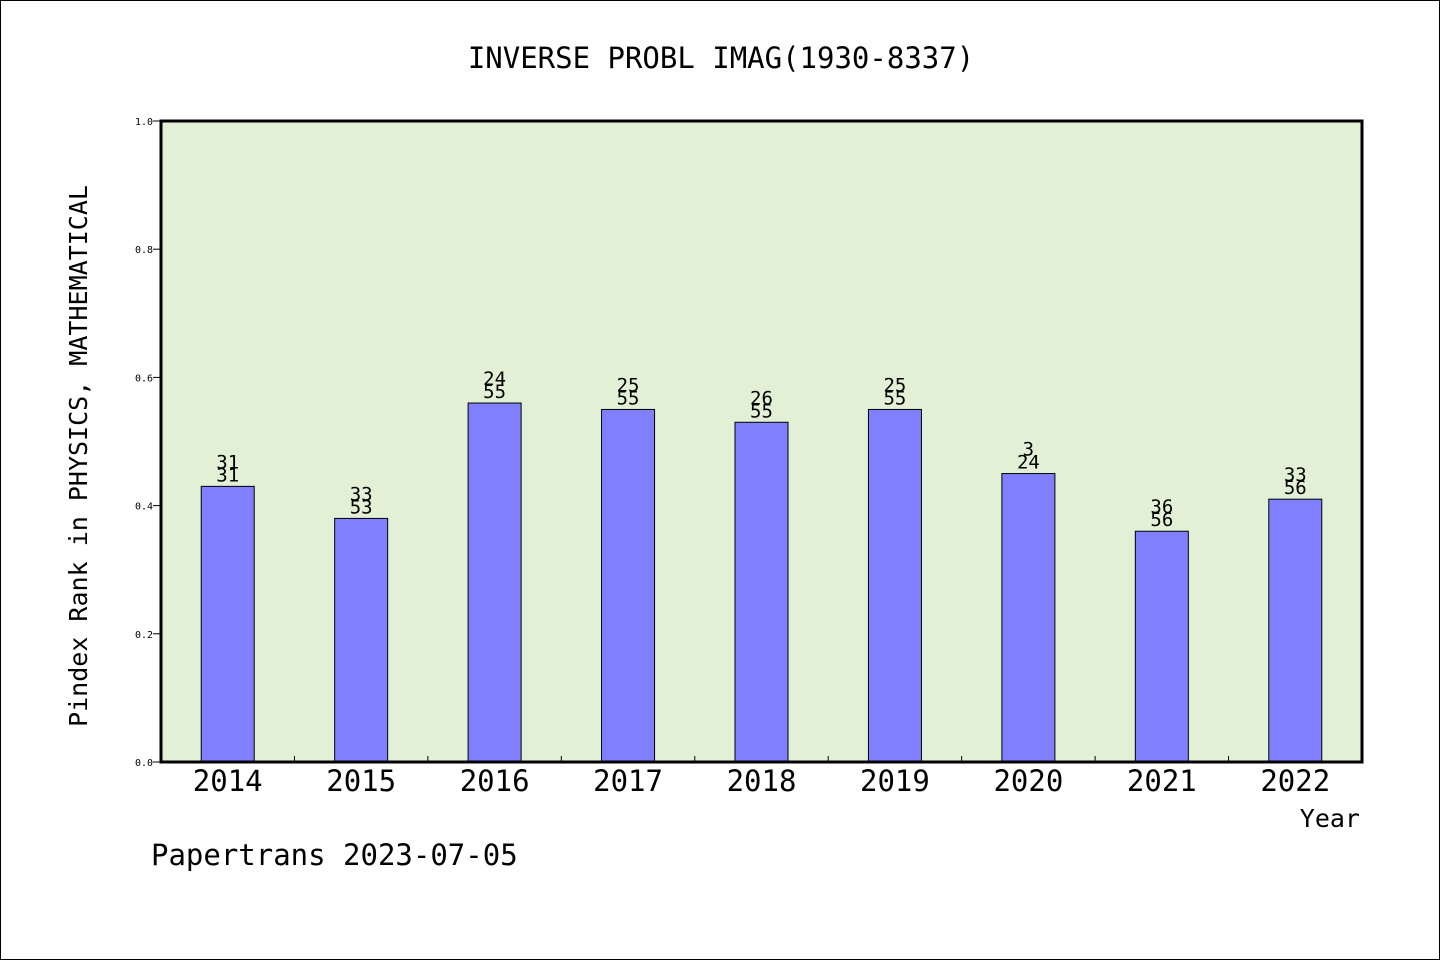 This screenshot has width=1440, height=960. What do you see at coordinates (227, 462) in the screenshot?
I see `bar-label-top: 31` at bounding box center [227, 462].